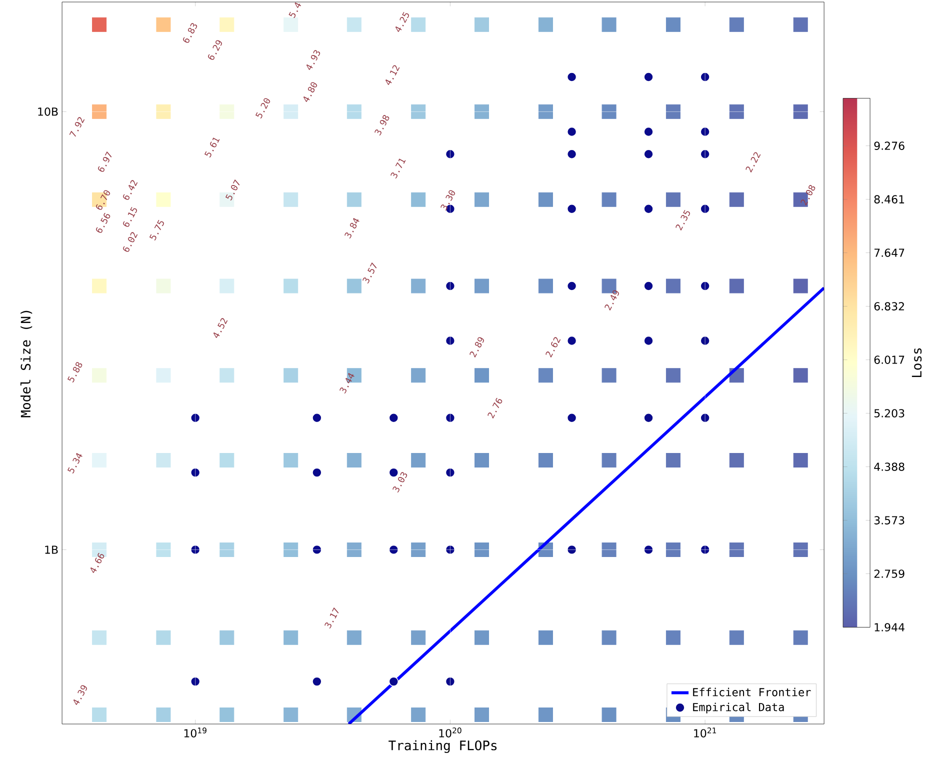 The width and height of the screenshot is (935, 772). I want to click on annotation: 5.20, so click(262, 108).